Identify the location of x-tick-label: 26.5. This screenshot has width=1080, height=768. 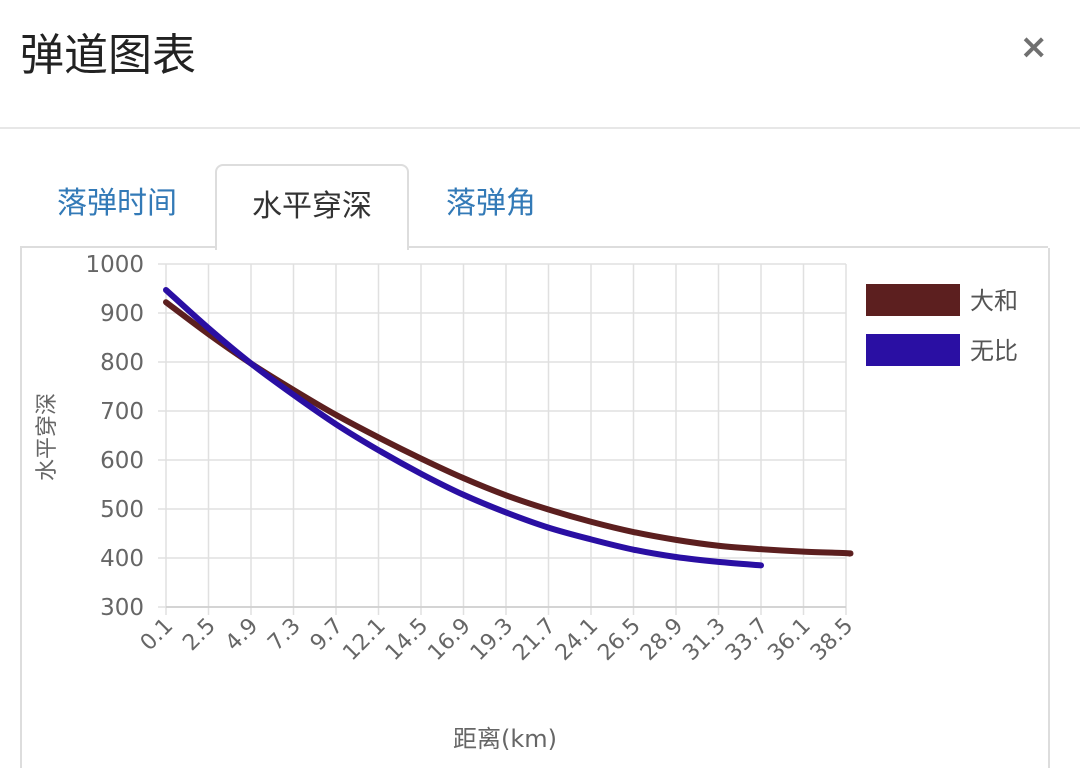
(619, 640).